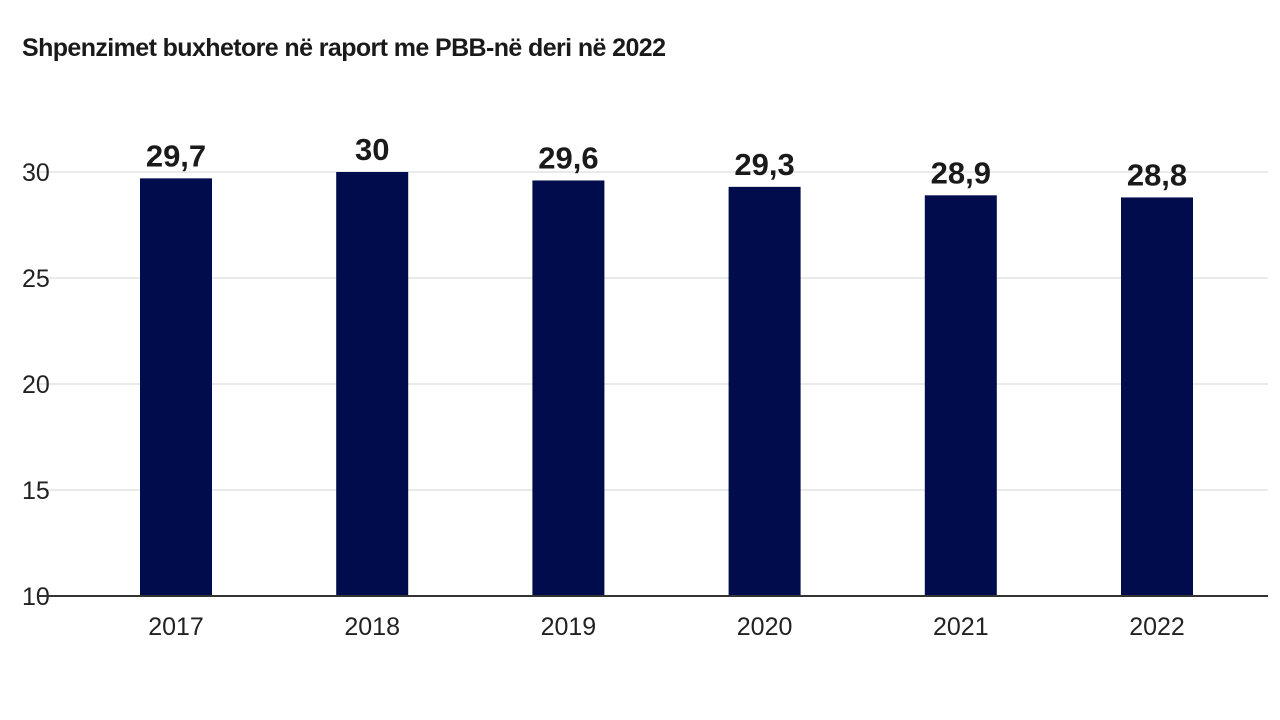 This screenshot has width=1280, height=720. I want to click on data-label: 29,3, so click(764, 164).